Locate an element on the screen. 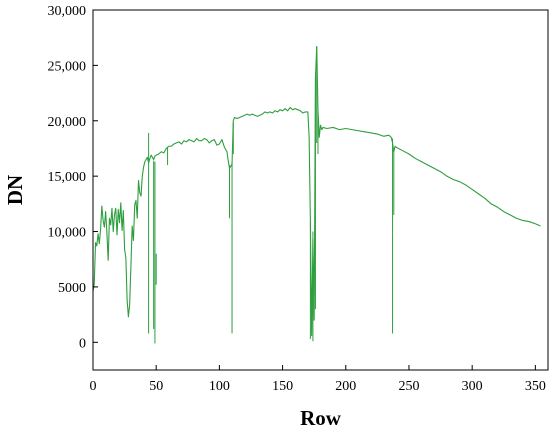  y-tick-label: 0 is located at coordinates (82, 343).